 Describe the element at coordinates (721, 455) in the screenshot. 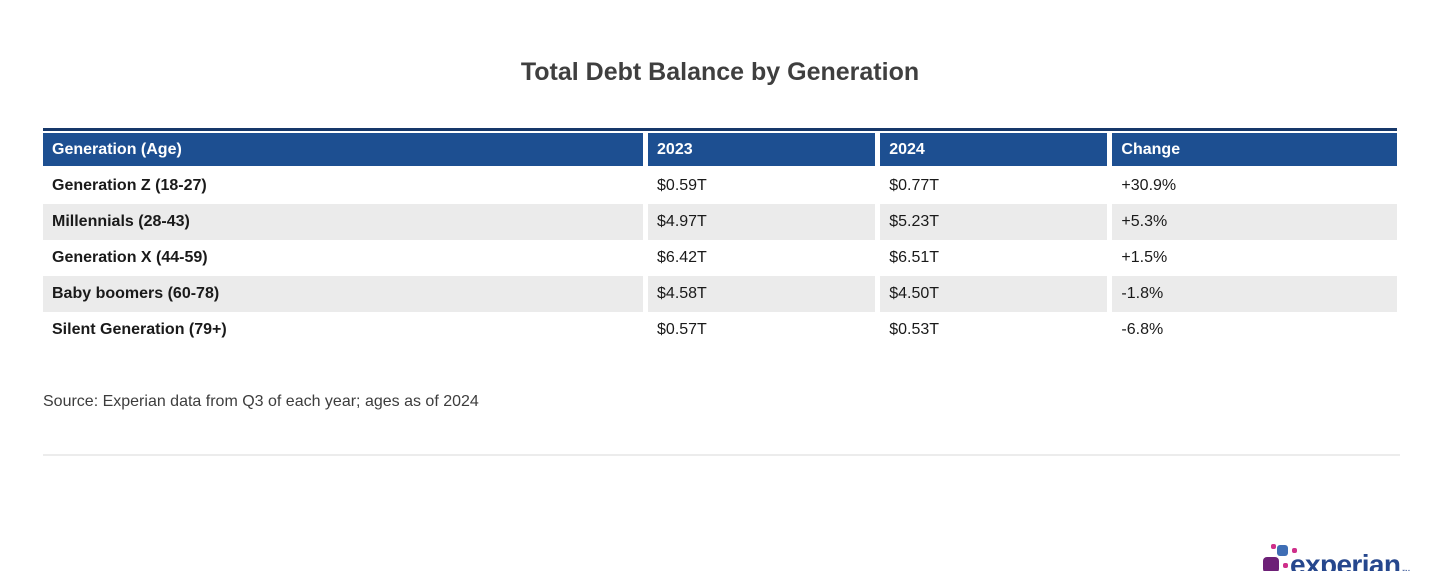

I see `footer-divider` at that location.